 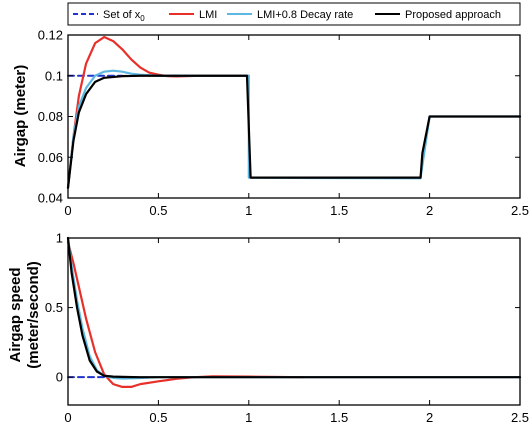 What do you see at coordinates (50, 35) in the screenshot?
I see `airgap-y-tick-label: 0.12` at bounding box center [50, 35].